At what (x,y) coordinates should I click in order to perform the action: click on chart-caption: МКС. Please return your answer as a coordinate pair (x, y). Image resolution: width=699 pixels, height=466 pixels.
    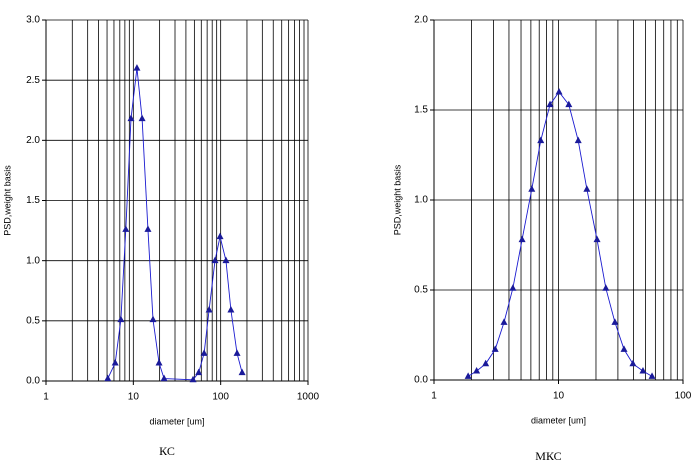
    Looking at the image, I should click on (548, 456).